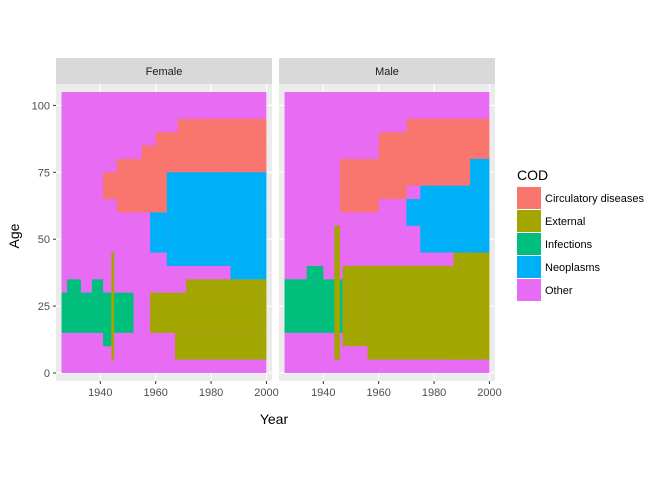  Describe the element at coordinates (565, 222) in the screenshot. I see `legend-label-external: External` at that location.